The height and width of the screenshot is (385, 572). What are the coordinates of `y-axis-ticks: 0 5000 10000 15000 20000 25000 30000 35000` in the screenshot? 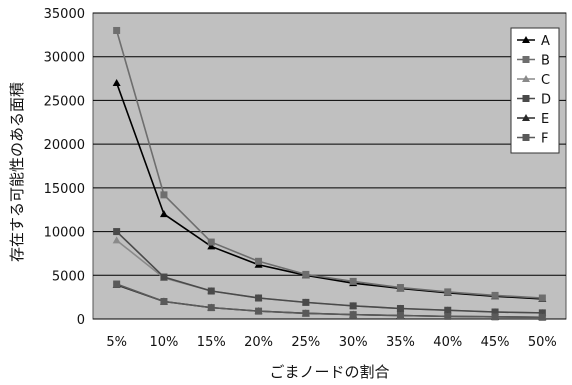 It's located at (64, 167).